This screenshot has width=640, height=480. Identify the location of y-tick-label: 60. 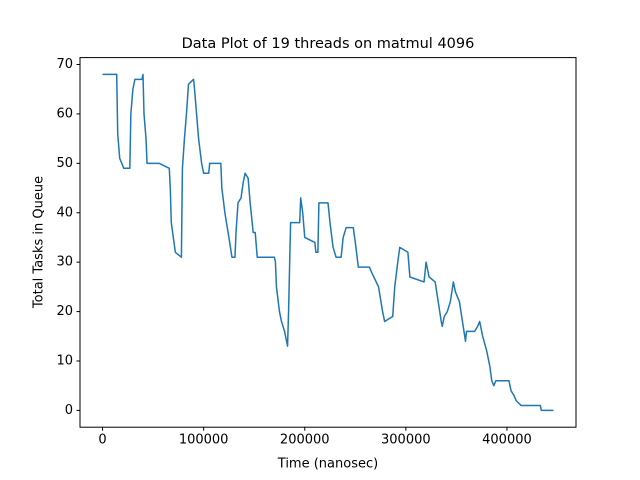
(64, 113).